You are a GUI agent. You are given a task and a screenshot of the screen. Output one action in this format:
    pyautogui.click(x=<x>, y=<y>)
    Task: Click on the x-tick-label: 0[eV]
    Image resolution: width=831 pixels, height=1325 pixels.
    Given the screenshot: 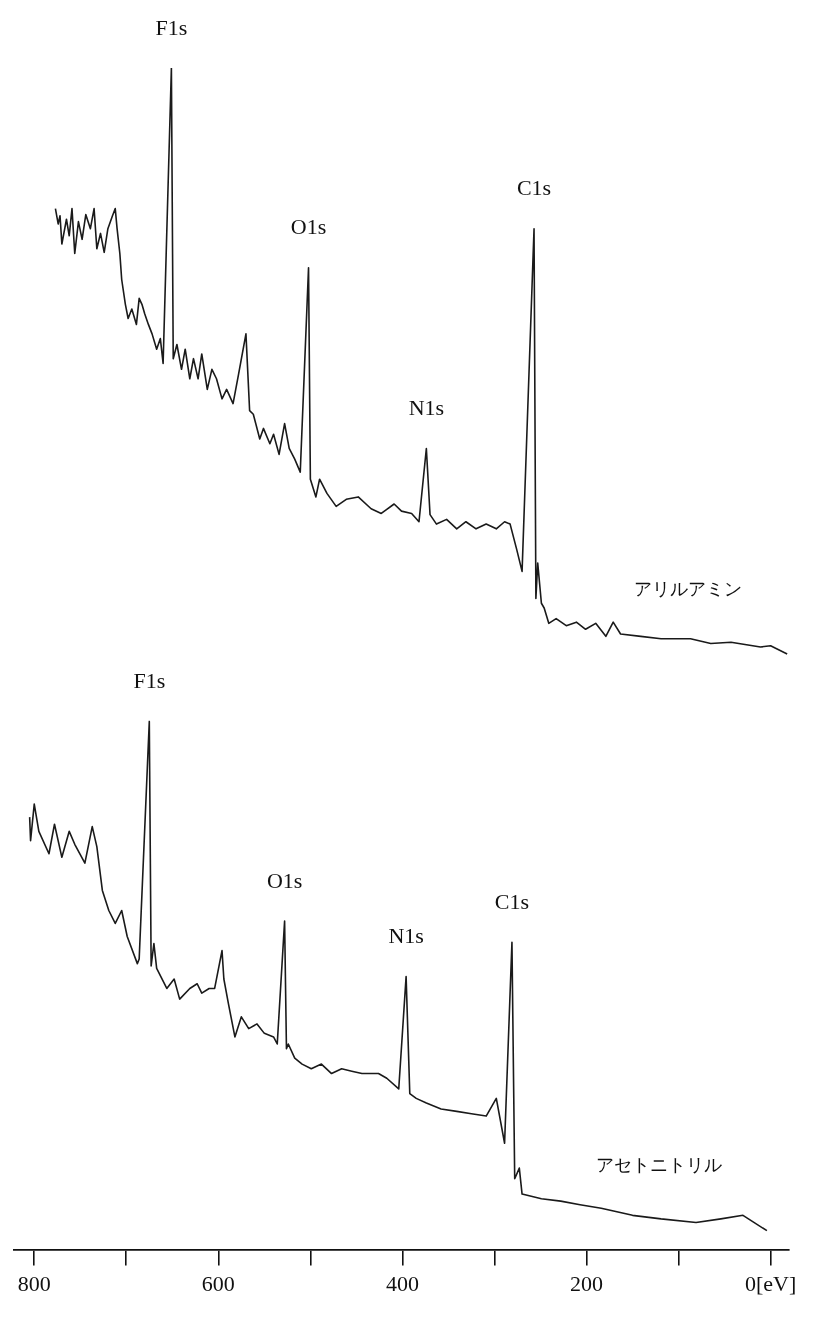 What is the action you would take?
    pyautogui.click(x=770, y=1283)
    